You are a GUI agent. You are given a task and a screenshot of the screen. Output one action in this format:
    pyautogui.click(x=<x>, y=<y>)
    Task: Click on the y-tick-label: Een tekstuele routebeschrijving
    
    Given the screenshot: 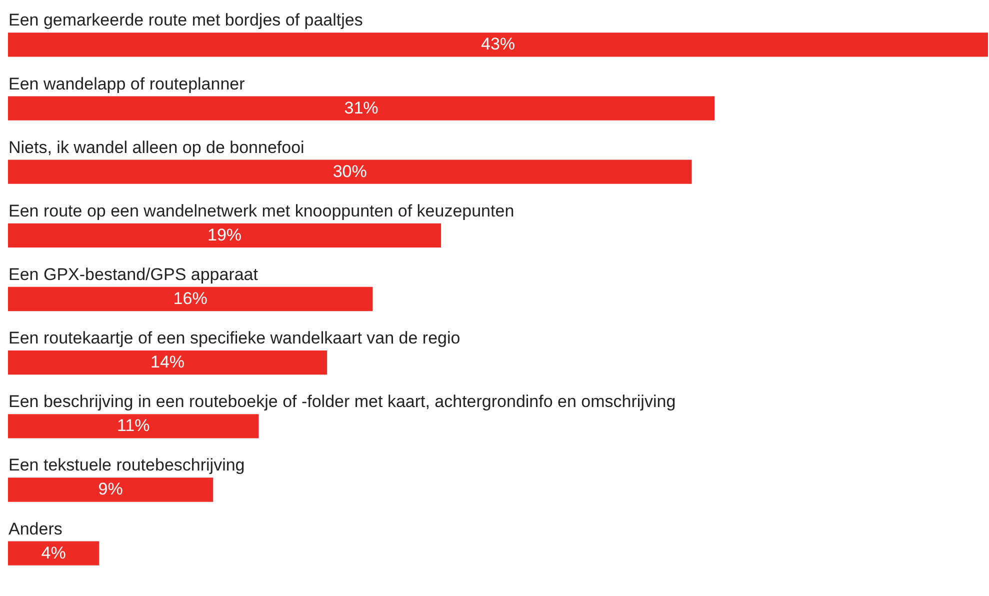 What is the action you would take?
    pyautogui.click(x=126, y=465)
    